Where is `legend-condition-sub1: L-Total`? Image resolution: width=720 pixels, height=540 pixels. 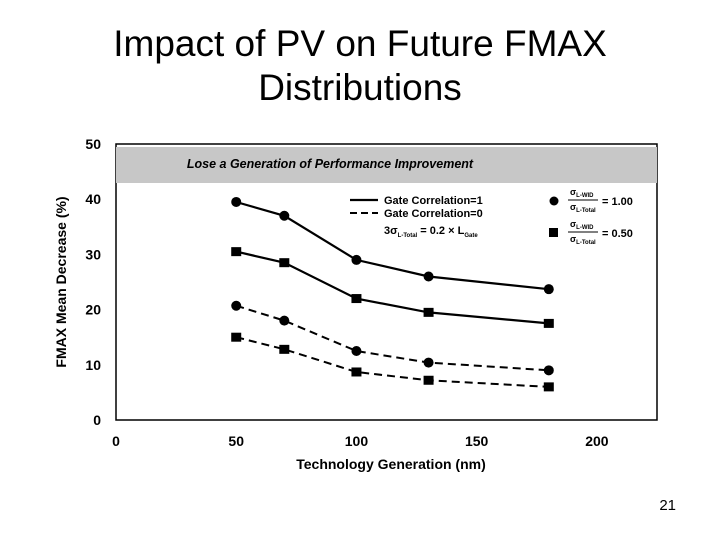
legend-condition-sub1: L-Total is located at coordinates (408, 236).